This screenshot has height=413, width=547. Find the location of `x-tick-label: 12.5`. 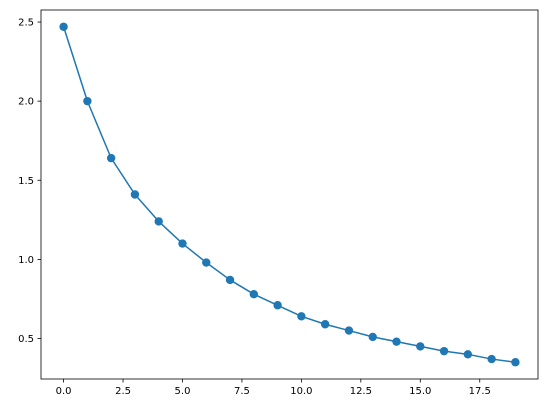

x-tick-label: 12.5 is located at coordinates (361, 391).